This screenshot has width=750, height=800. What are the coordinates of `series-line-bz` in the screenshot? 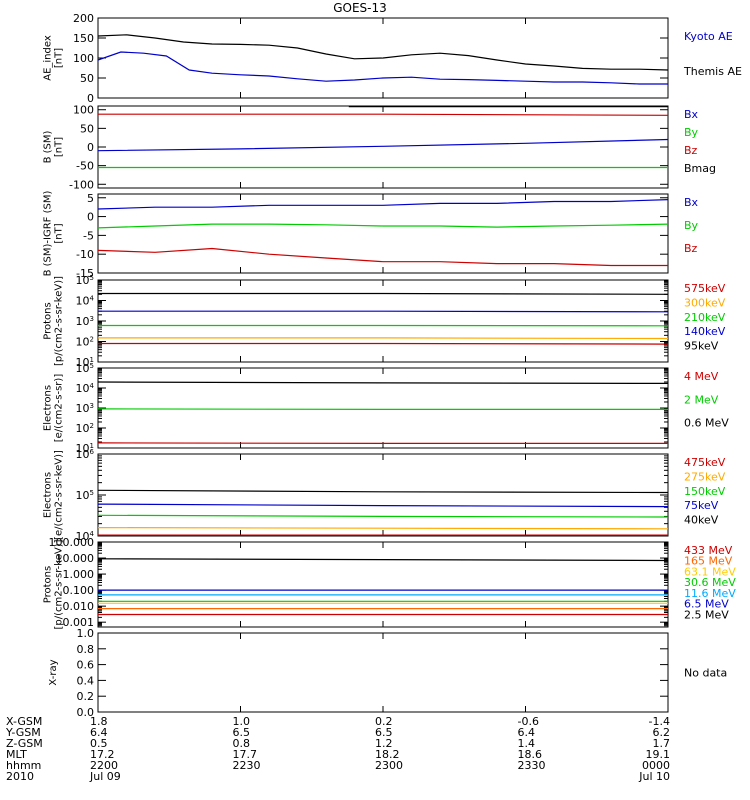 It's located at (382, 257).